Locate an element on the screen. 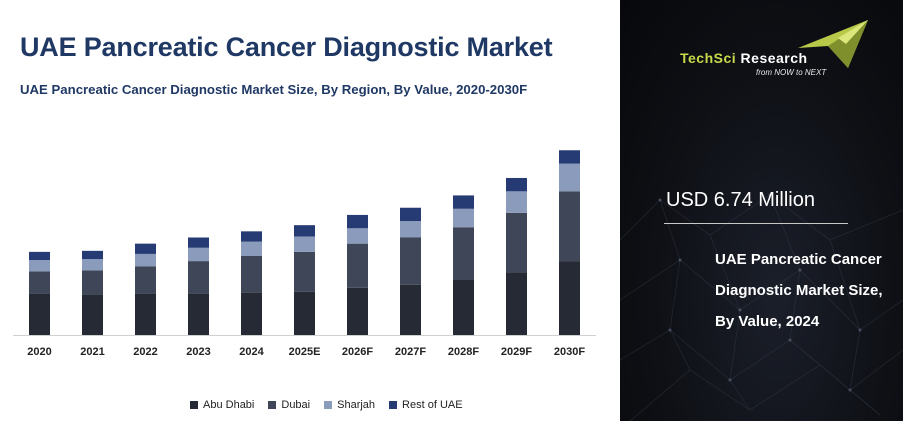 The image size is (903, 421). bar-abu-dhabi-2024 is located at coordinates (251, 313).